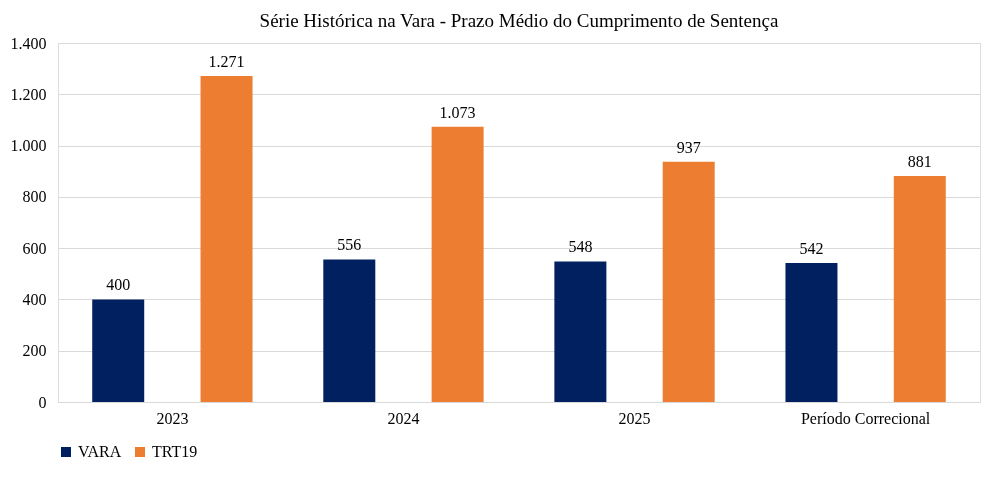 The width and height of the screenshot is (1006, 486). What do you see at coordinates (34, 351) in the screenshot?
I see `y-tick-label: 200` at bounding box center [34, 351].